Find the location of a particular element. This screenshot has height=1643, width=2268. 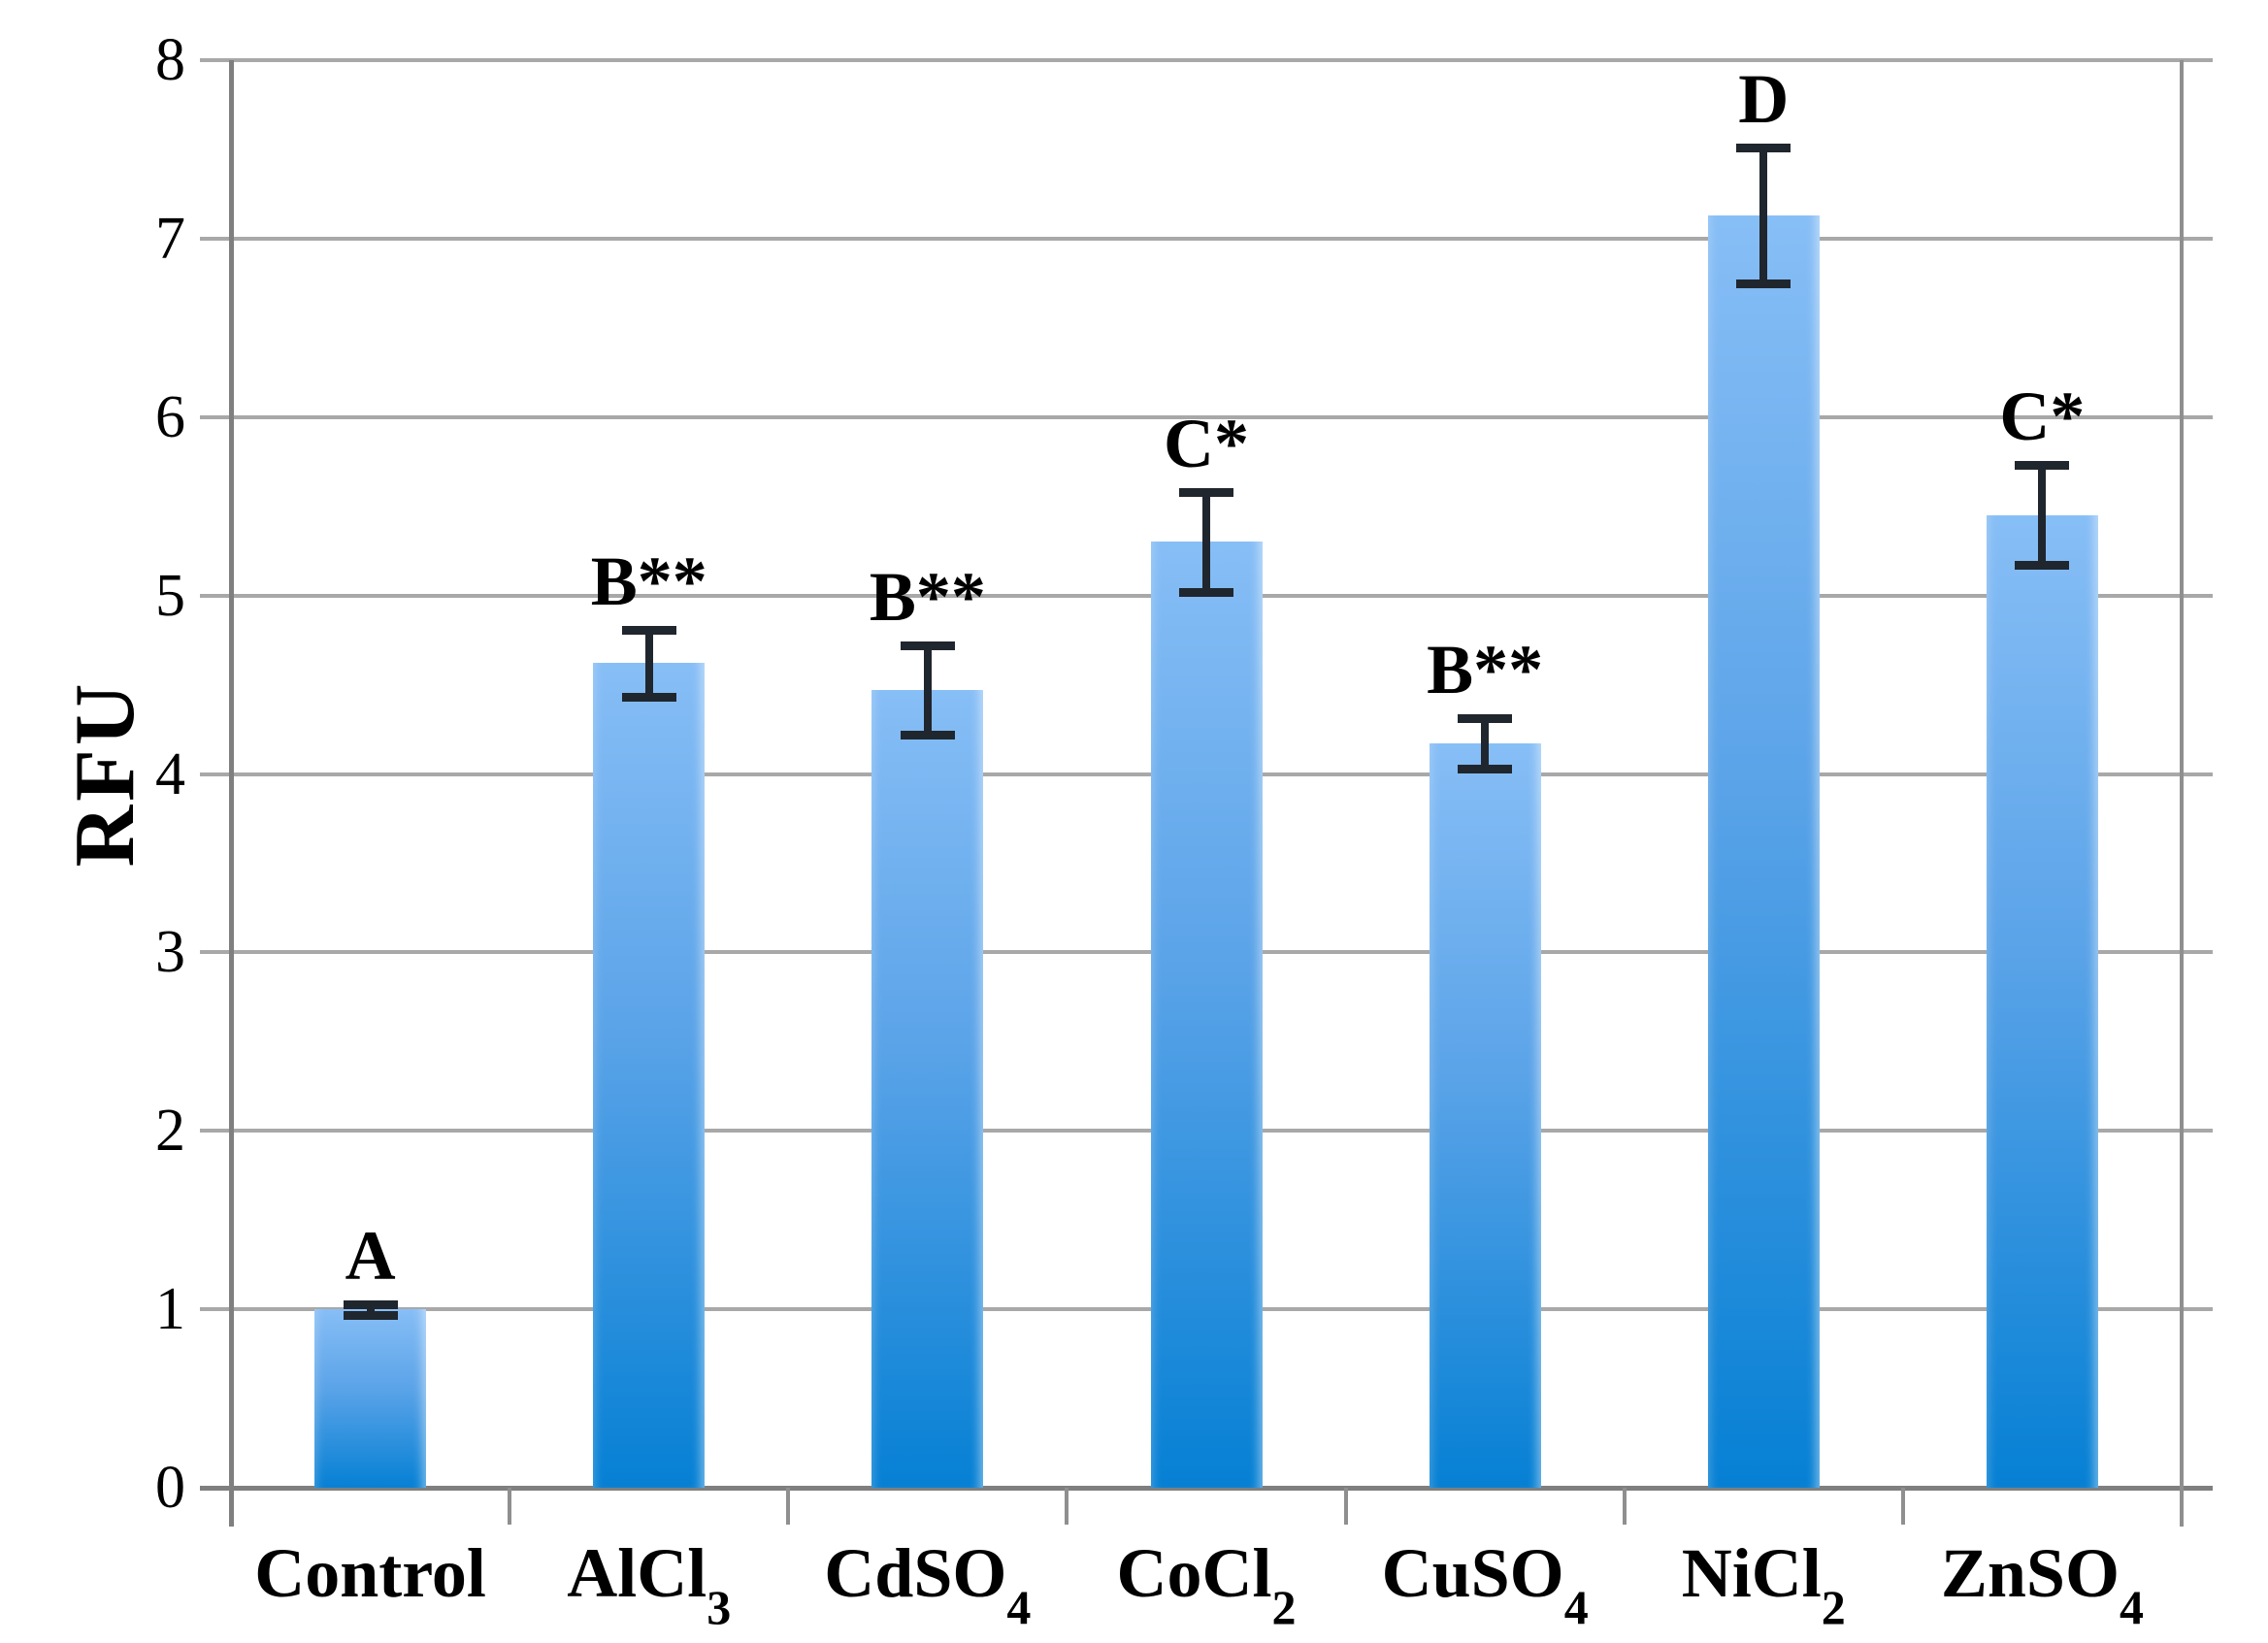

x-axis-category-label: CdSO4 is located at coordinates (927, 1584).